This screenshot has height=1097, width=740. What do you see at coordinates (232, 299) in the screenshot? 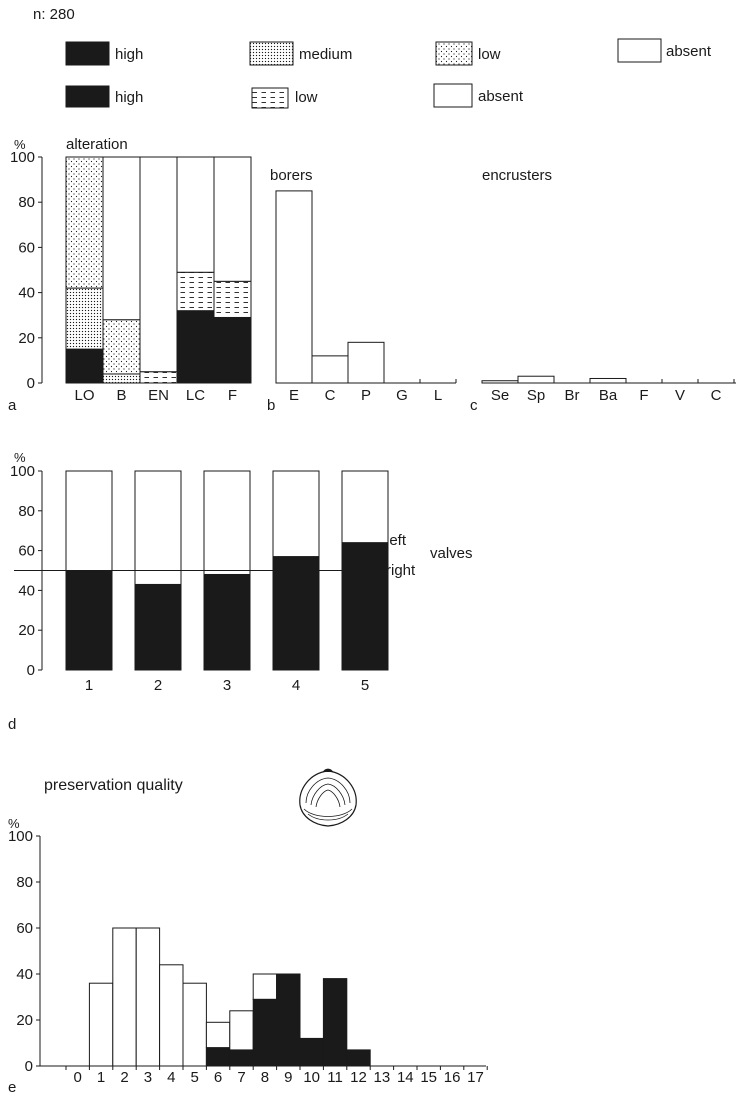
I see `panel-a-bar-F-low` at bounding box center [232, 299].